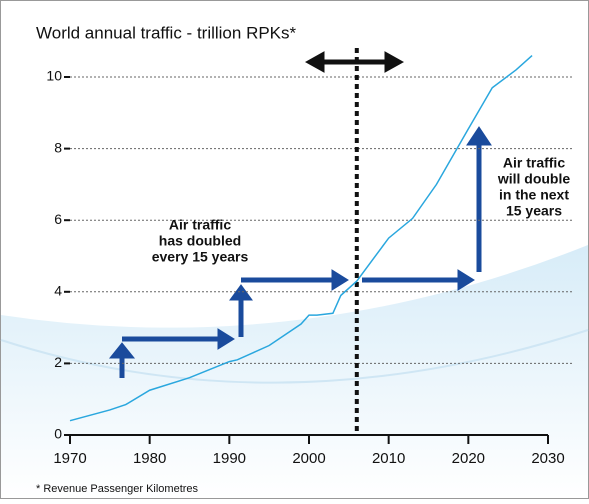 This screenshot has width=589, height=504. Describe the element at coordinates (54, 76) in the screenshot. I see `y-tick-label: 10` at that location.